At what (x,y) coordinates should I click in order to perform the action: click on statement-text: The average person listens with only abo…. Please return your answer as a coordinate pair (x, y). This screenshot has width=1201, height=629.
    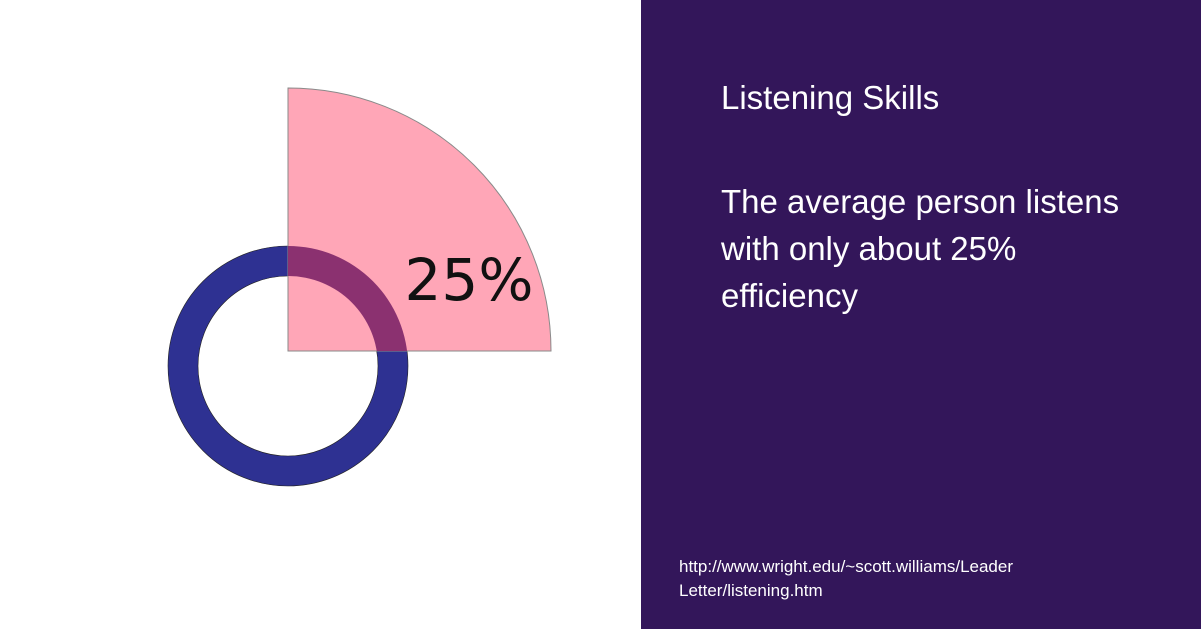
    Looking at the image, I should click on (920, 248).